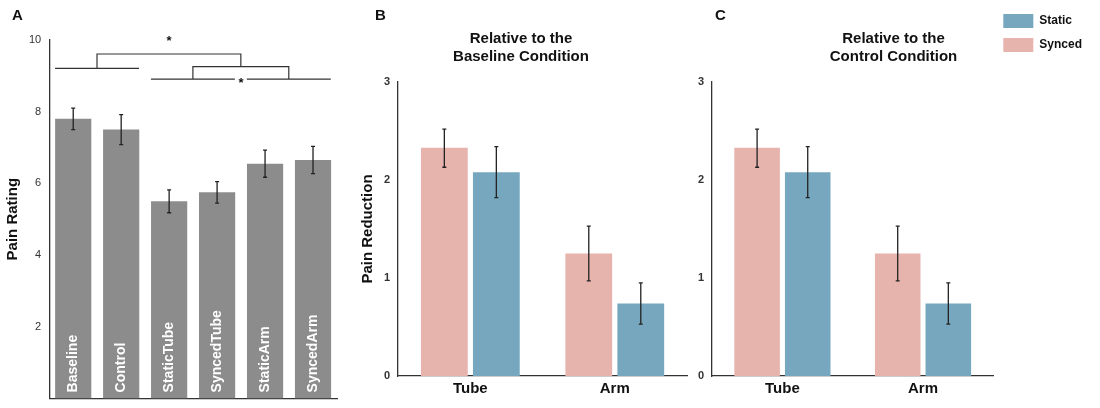  What do you see at coordinates (215, 351) in the screenshot?
I see `x-tick-label: SyncedTube` at bounding box center [215, 351].